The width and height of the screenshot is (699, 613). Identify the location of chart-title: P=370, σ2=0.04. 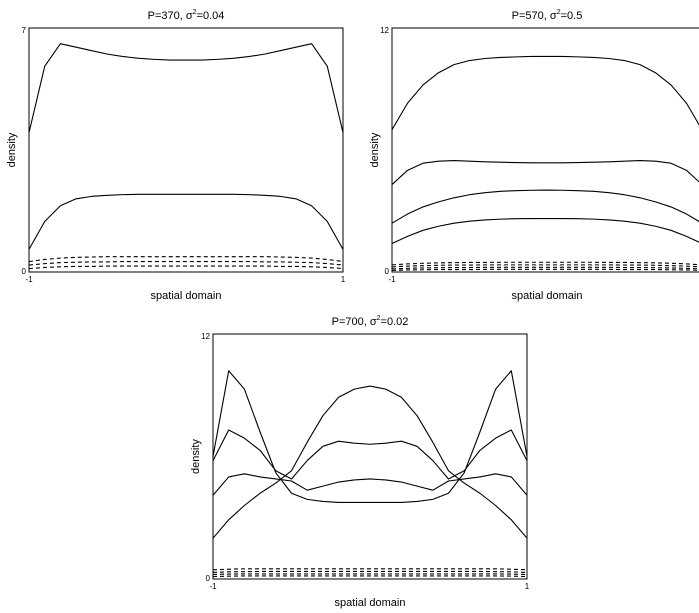
(186, 15).